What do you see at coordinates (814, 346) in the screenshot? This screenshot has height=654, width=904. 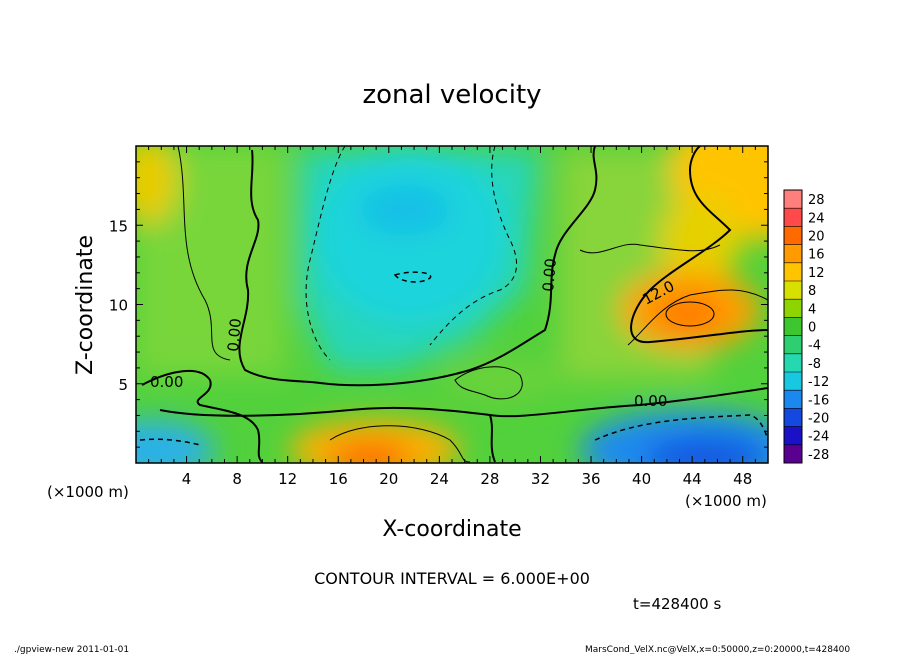 I see `colorbar-label: -4` at bounding box center [814, 346].